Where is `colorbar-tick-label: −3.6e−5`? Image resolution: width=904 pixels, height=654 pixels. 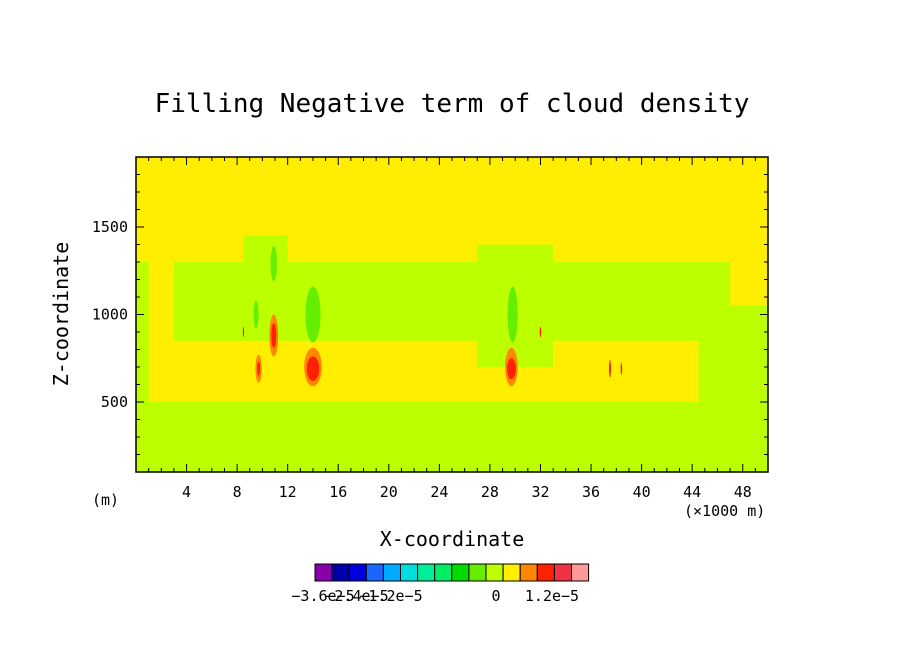 colorbar-tick-label: −3.6e−5 is located at coordinates (322, 596).